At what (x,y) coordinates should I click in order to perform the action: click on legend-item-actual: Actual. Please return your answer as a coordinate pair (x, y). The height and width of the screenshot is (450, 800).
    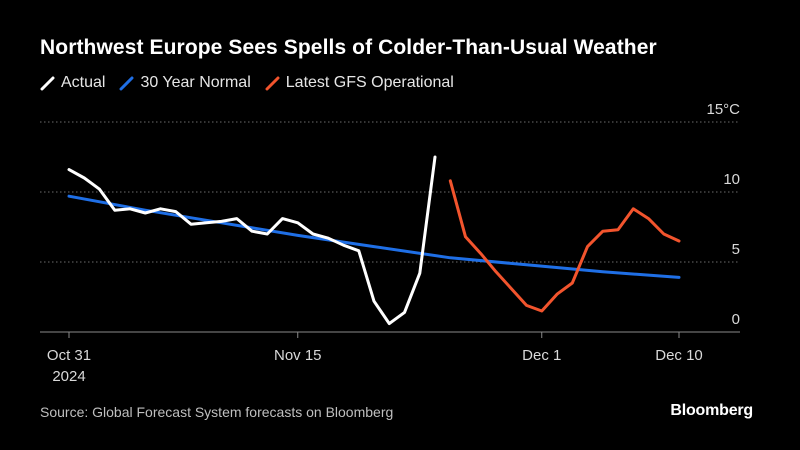
    Looking at the image, I should click on (72, 83).